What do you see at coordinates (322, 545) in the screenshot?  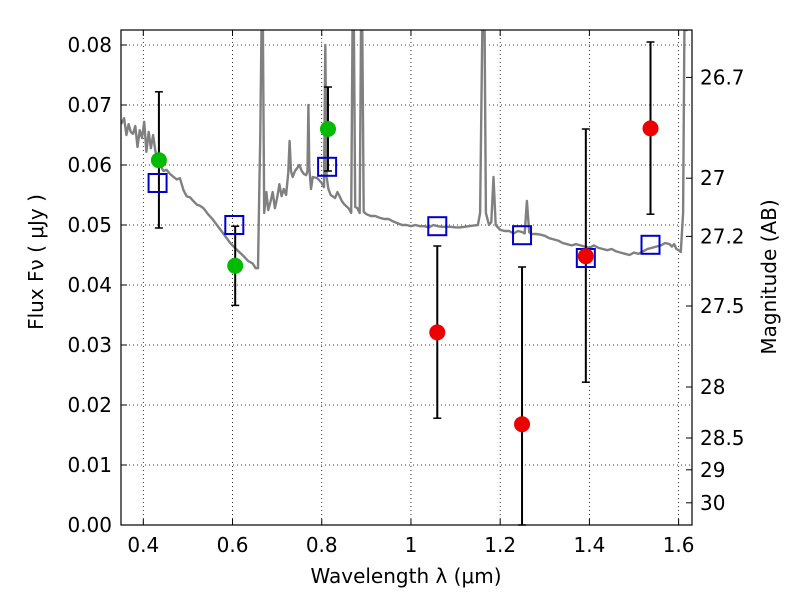 I see `x-tick-label: 0.8` at bounding box center [322, 545].